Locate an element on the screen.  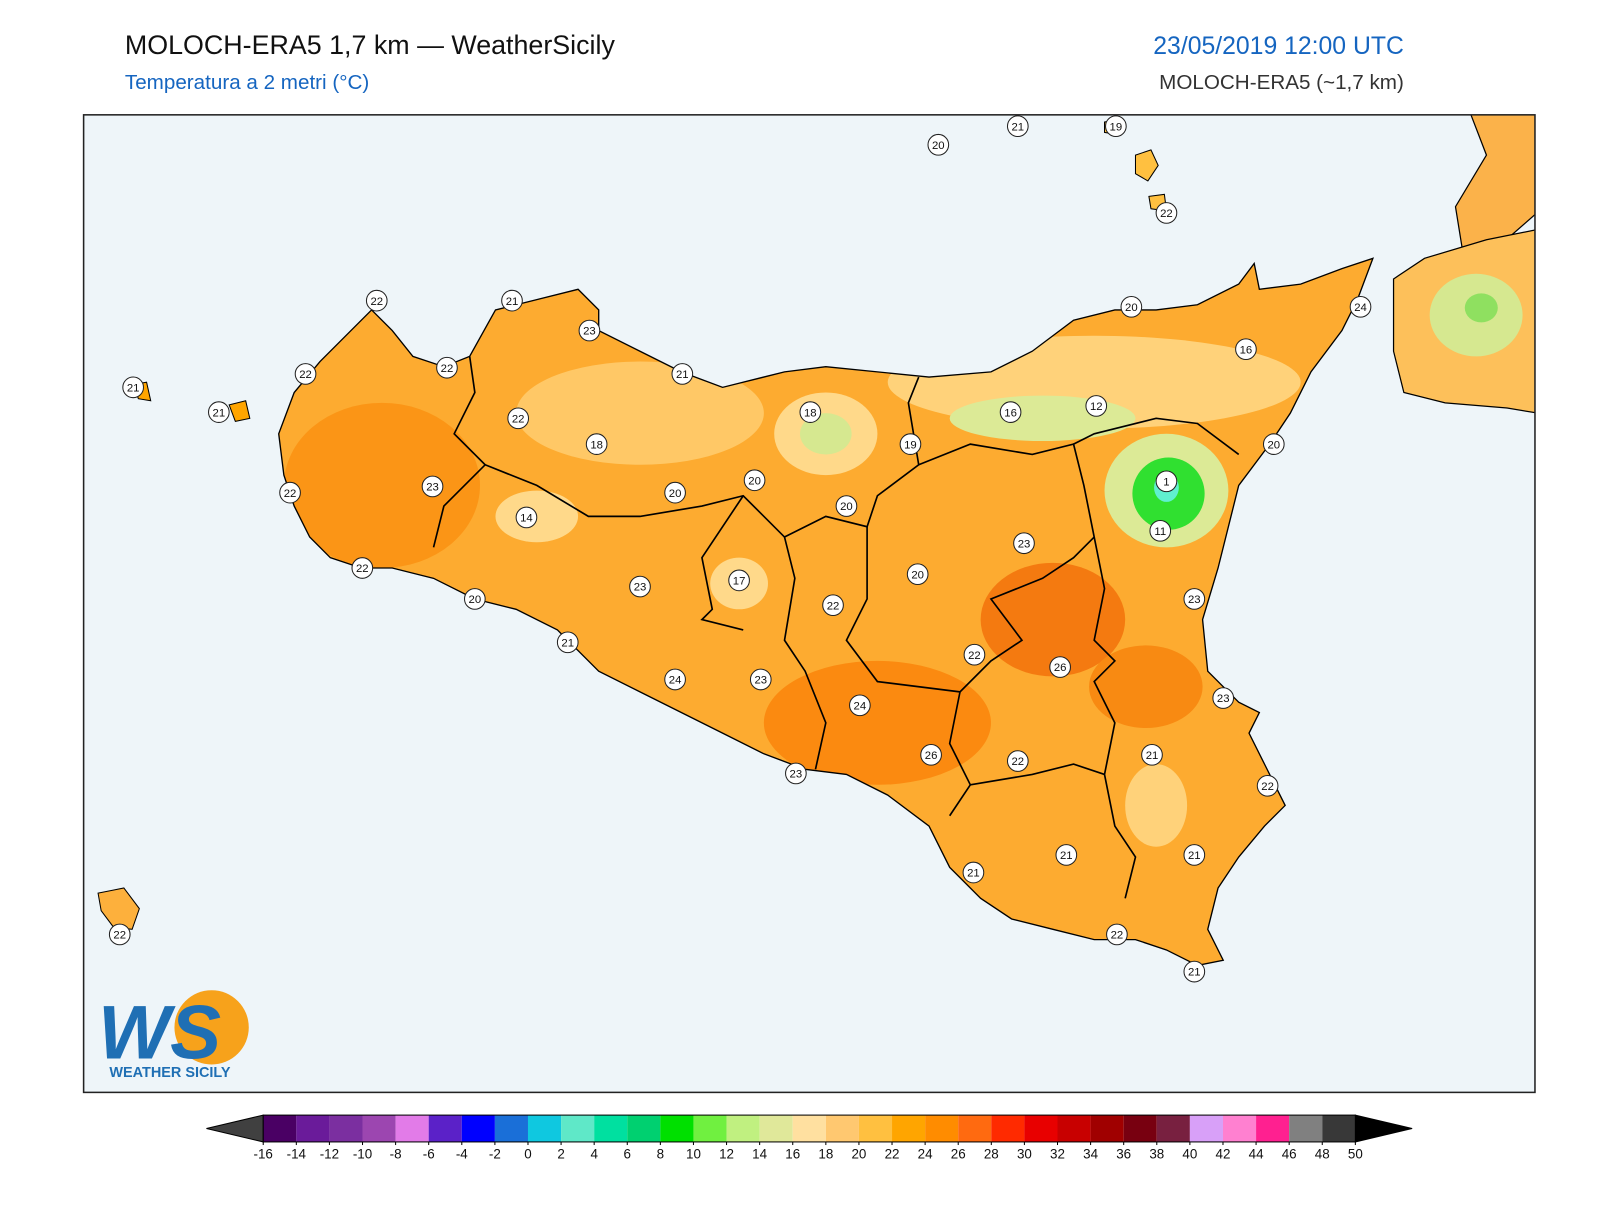
colorbar-frame is located at coordinates (809, 1128).